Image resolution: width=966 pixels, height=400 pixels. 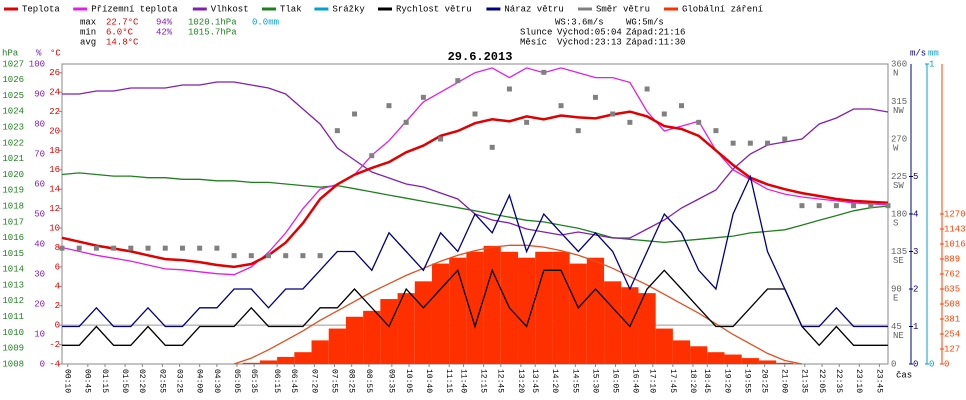 I want to click on y-tick-label: 1143, so click(x=955, y=229).